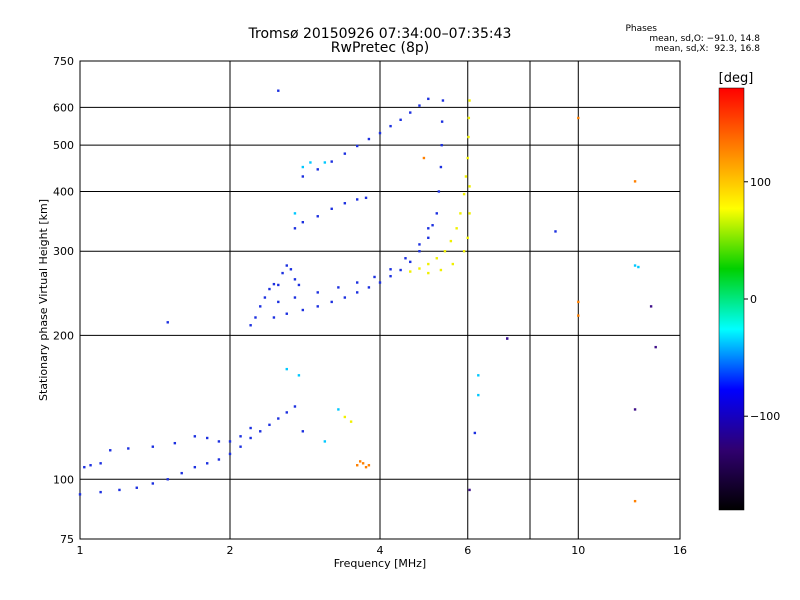  Describe the element at coordinates (753, 299) in the screenshot. I see `colorbar-tick-label: 0` at that location.